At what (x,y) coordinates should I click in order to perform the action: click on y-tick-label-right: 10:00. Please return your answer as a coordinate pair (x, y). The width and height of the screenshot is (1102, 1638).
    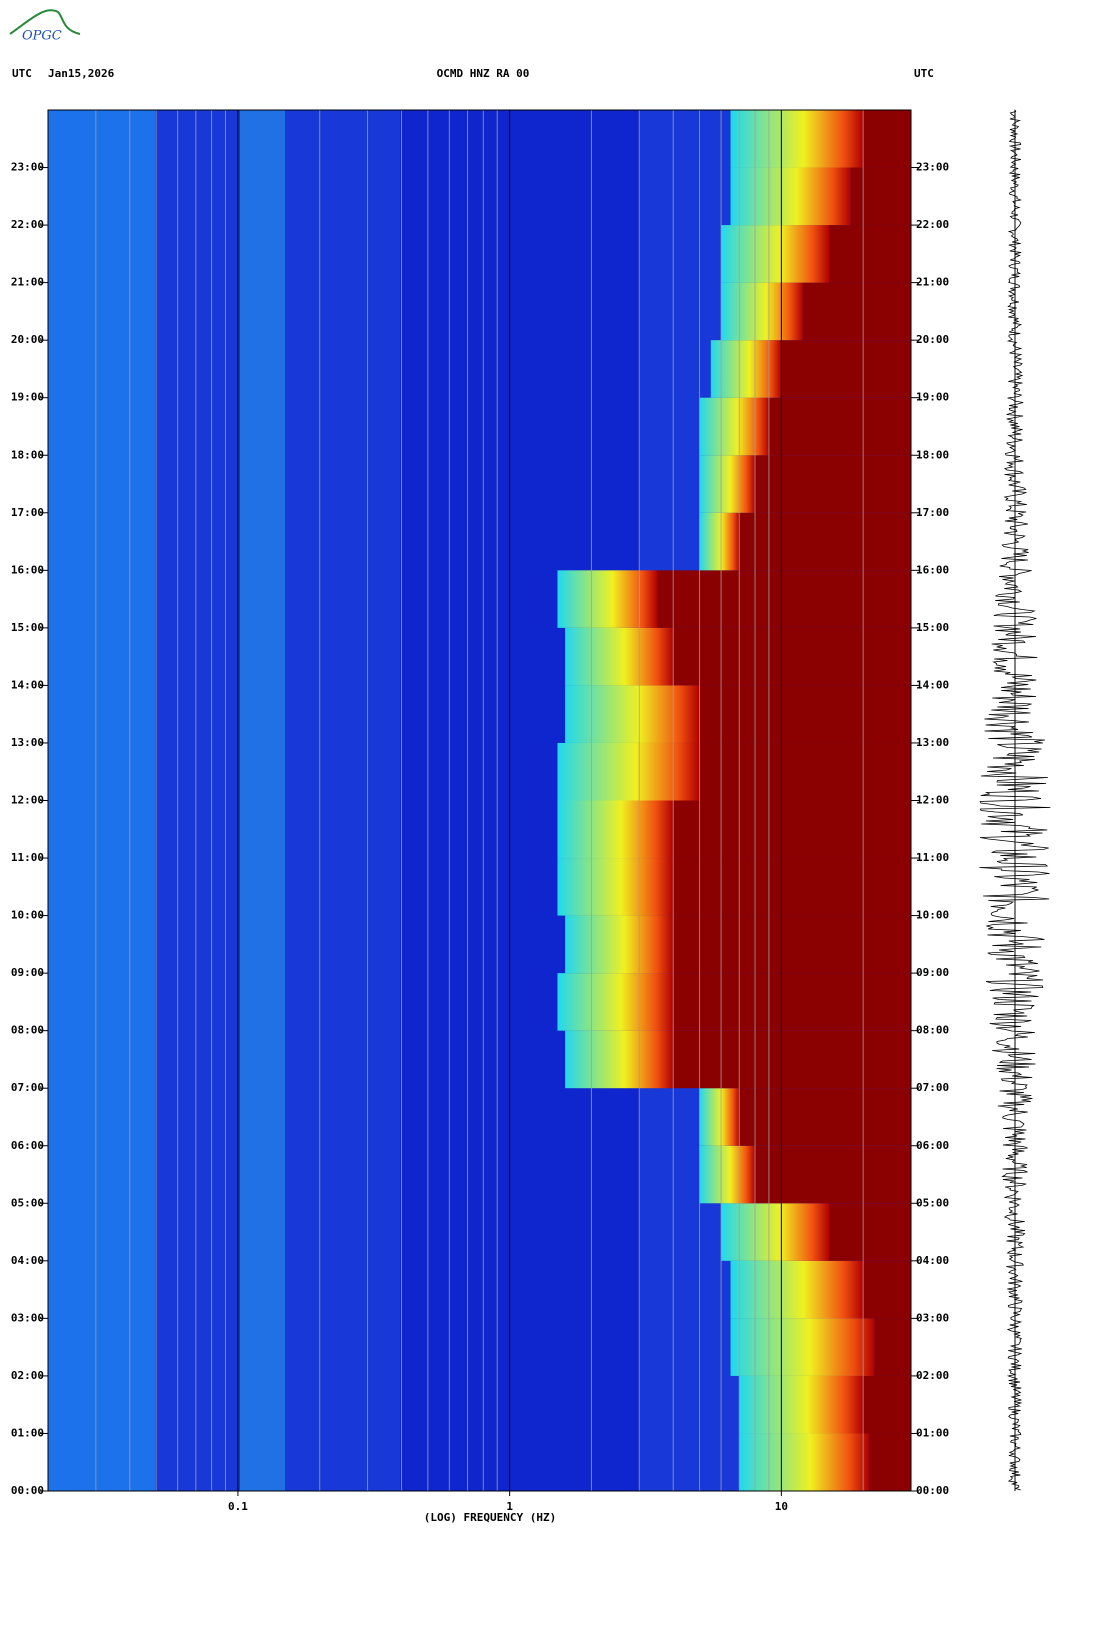
    Looking at the image, I should click on (932, 915).